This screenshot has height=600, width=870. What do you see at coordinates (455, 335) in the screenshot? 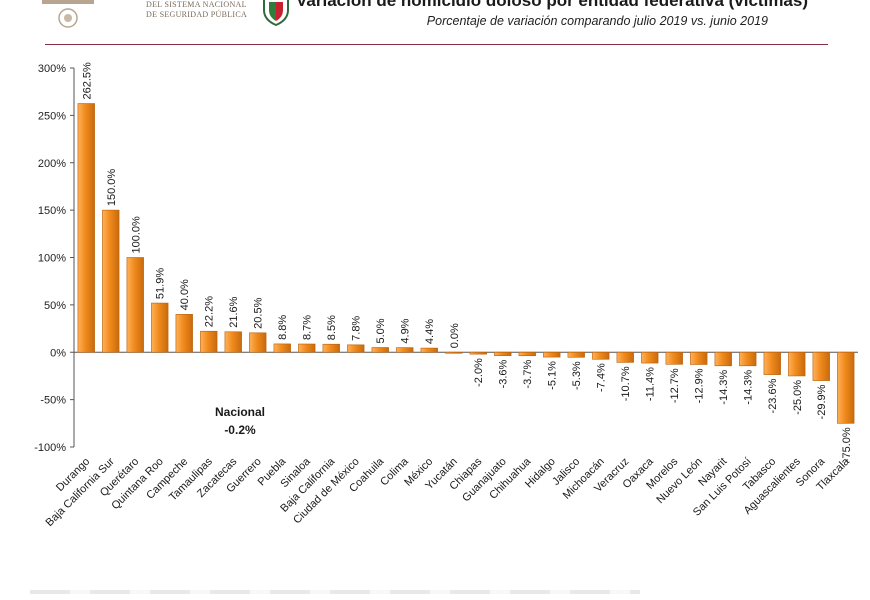
I see `value-label: 0.0%` at bounding box center [455, 335].